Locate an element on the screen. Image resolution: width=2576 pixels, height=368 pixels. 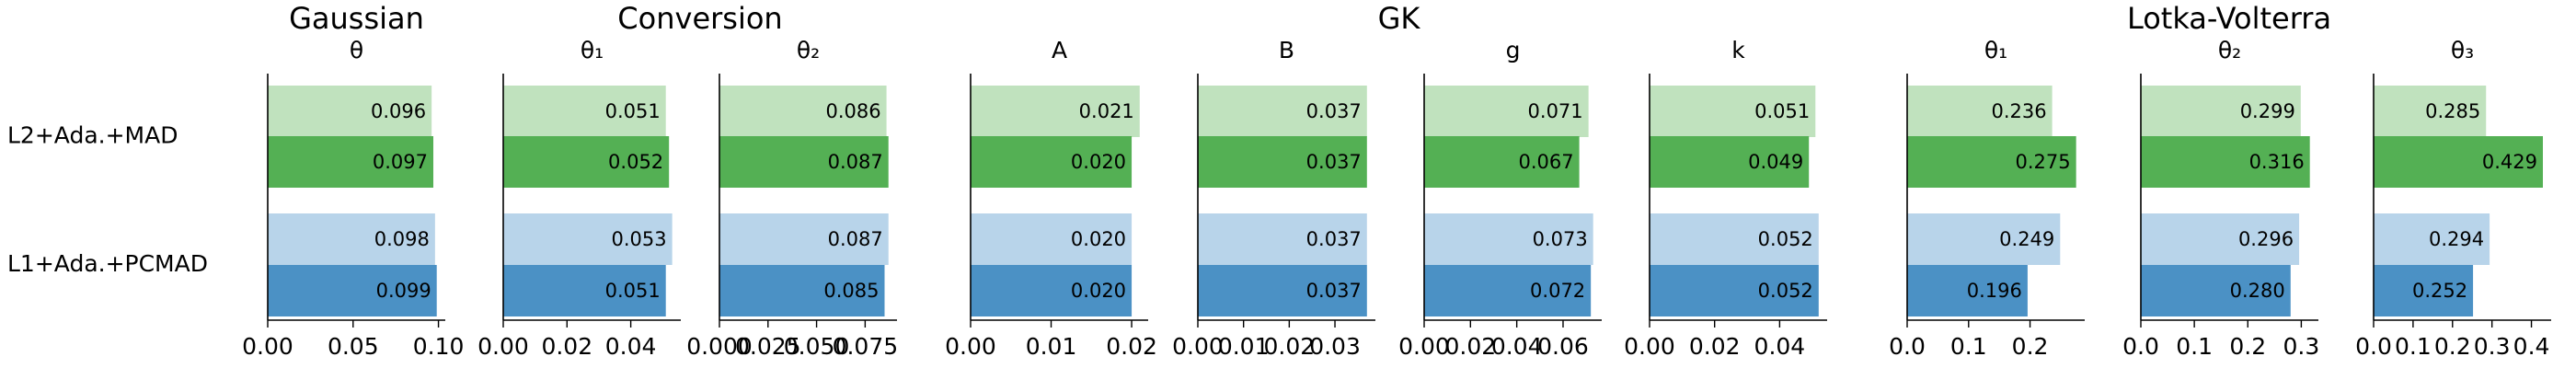
value-label: 0.196 is located at coordinates (1994, 291).